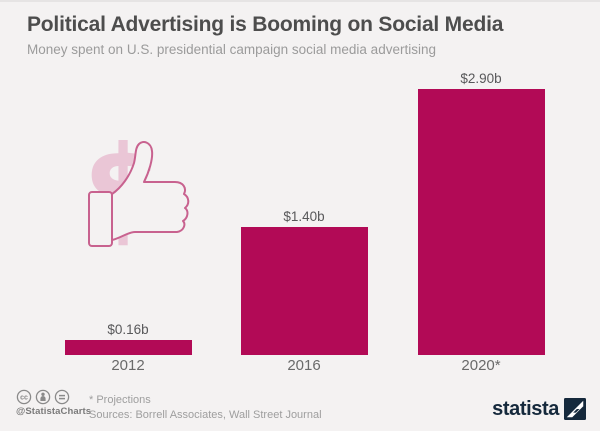  What do you see at coordinates (128, 338) in the screenshot?
I see `bar-group-2012: $0.16b` at bounding box center [128, 338].